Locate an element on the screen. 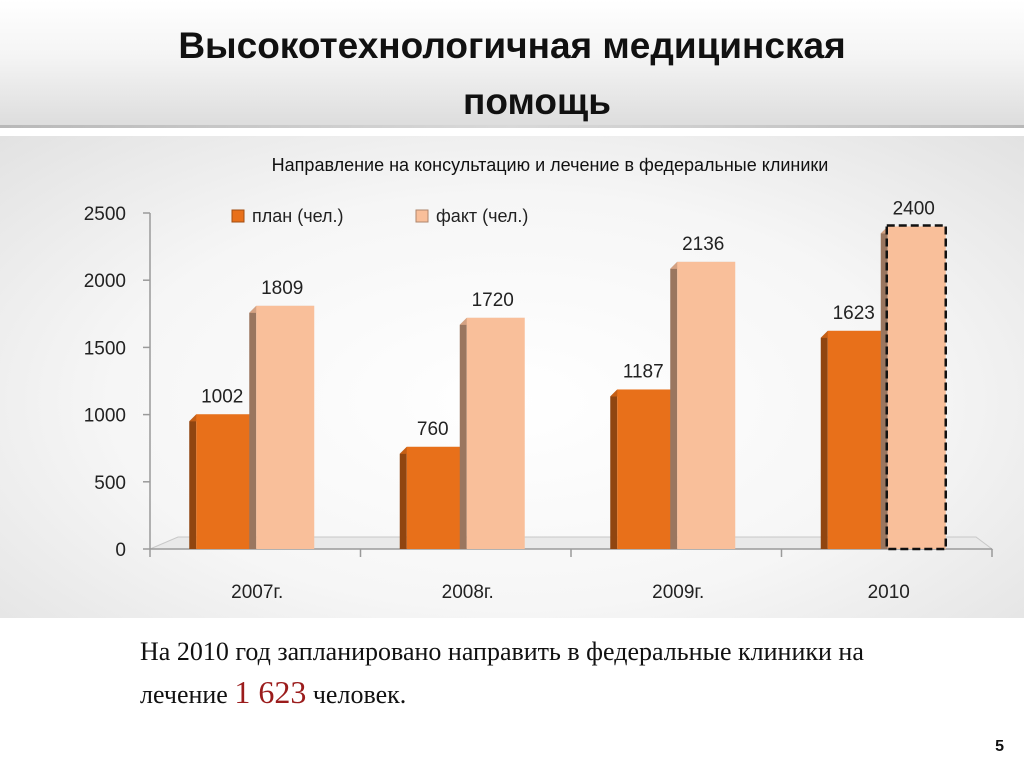 Image resolution: width=1024 pixels, height=768 pixels. y-tick-label: 500 is located at coordinates (110, 483).